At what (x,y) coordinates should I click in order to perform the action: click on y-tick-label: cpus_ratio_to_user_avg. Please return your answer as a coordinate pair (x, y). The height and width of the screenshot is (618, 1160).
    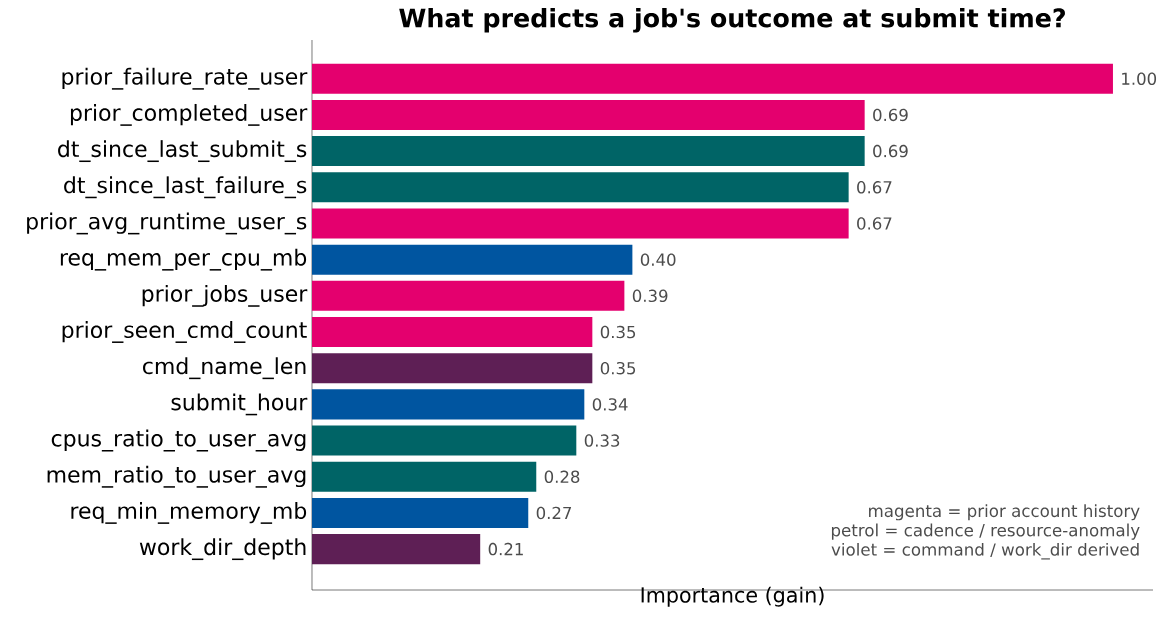
    Looking at the image, I should click on (178, 440).